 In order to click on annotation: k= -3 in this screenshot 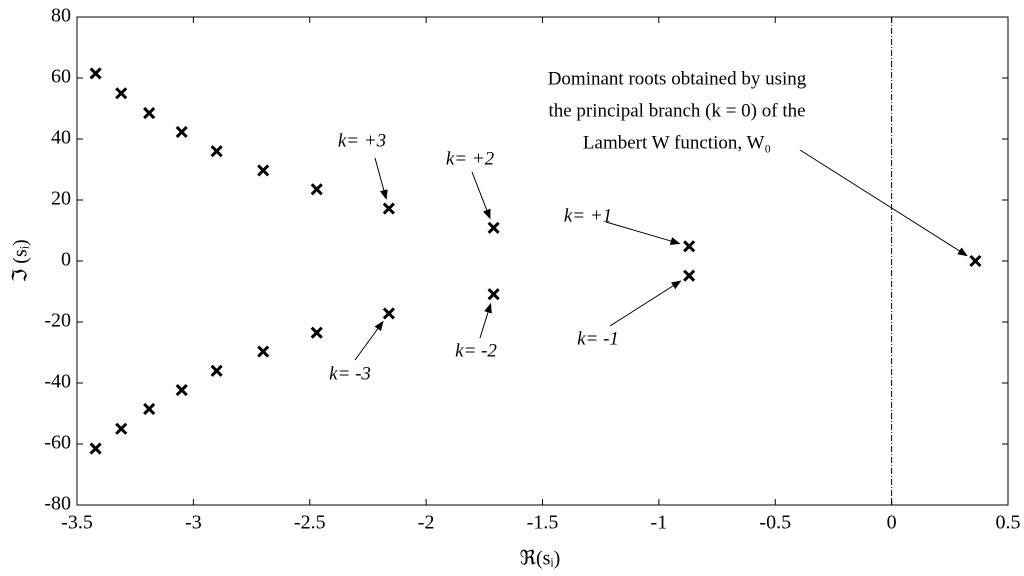, I will do `click(350, 373)`.